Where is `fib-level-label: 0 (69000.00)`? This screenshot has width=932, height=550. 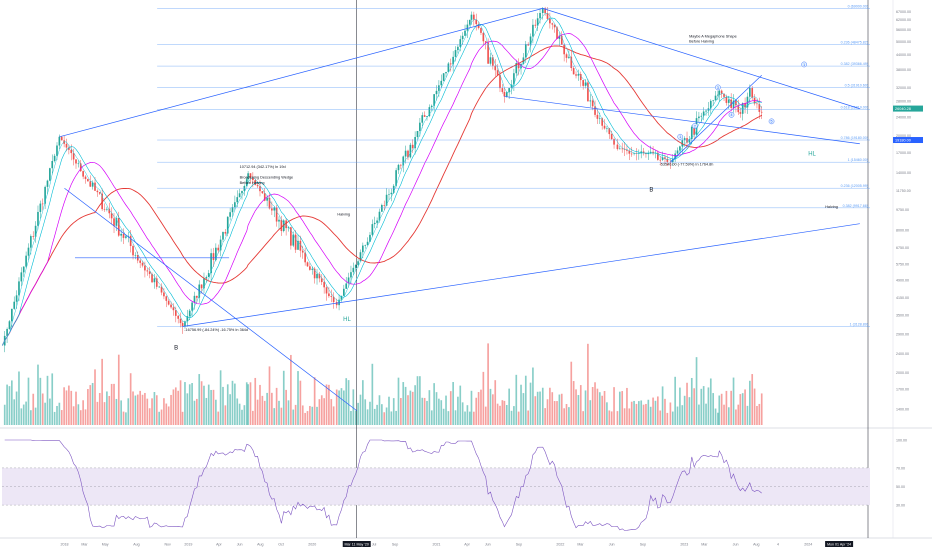
fib-level-label: 0 (69000.00) is located at coordinates (858, 6).